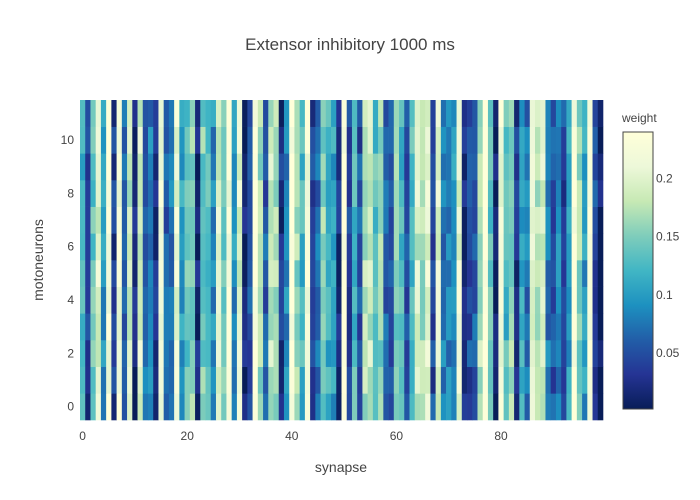 Image resolution: width=700 pixels, height=500 pixels. What do you see at coordinates (397, 436) in the screenshot?
I see `x-tick-label: 60` at bounding box center [397, 436].